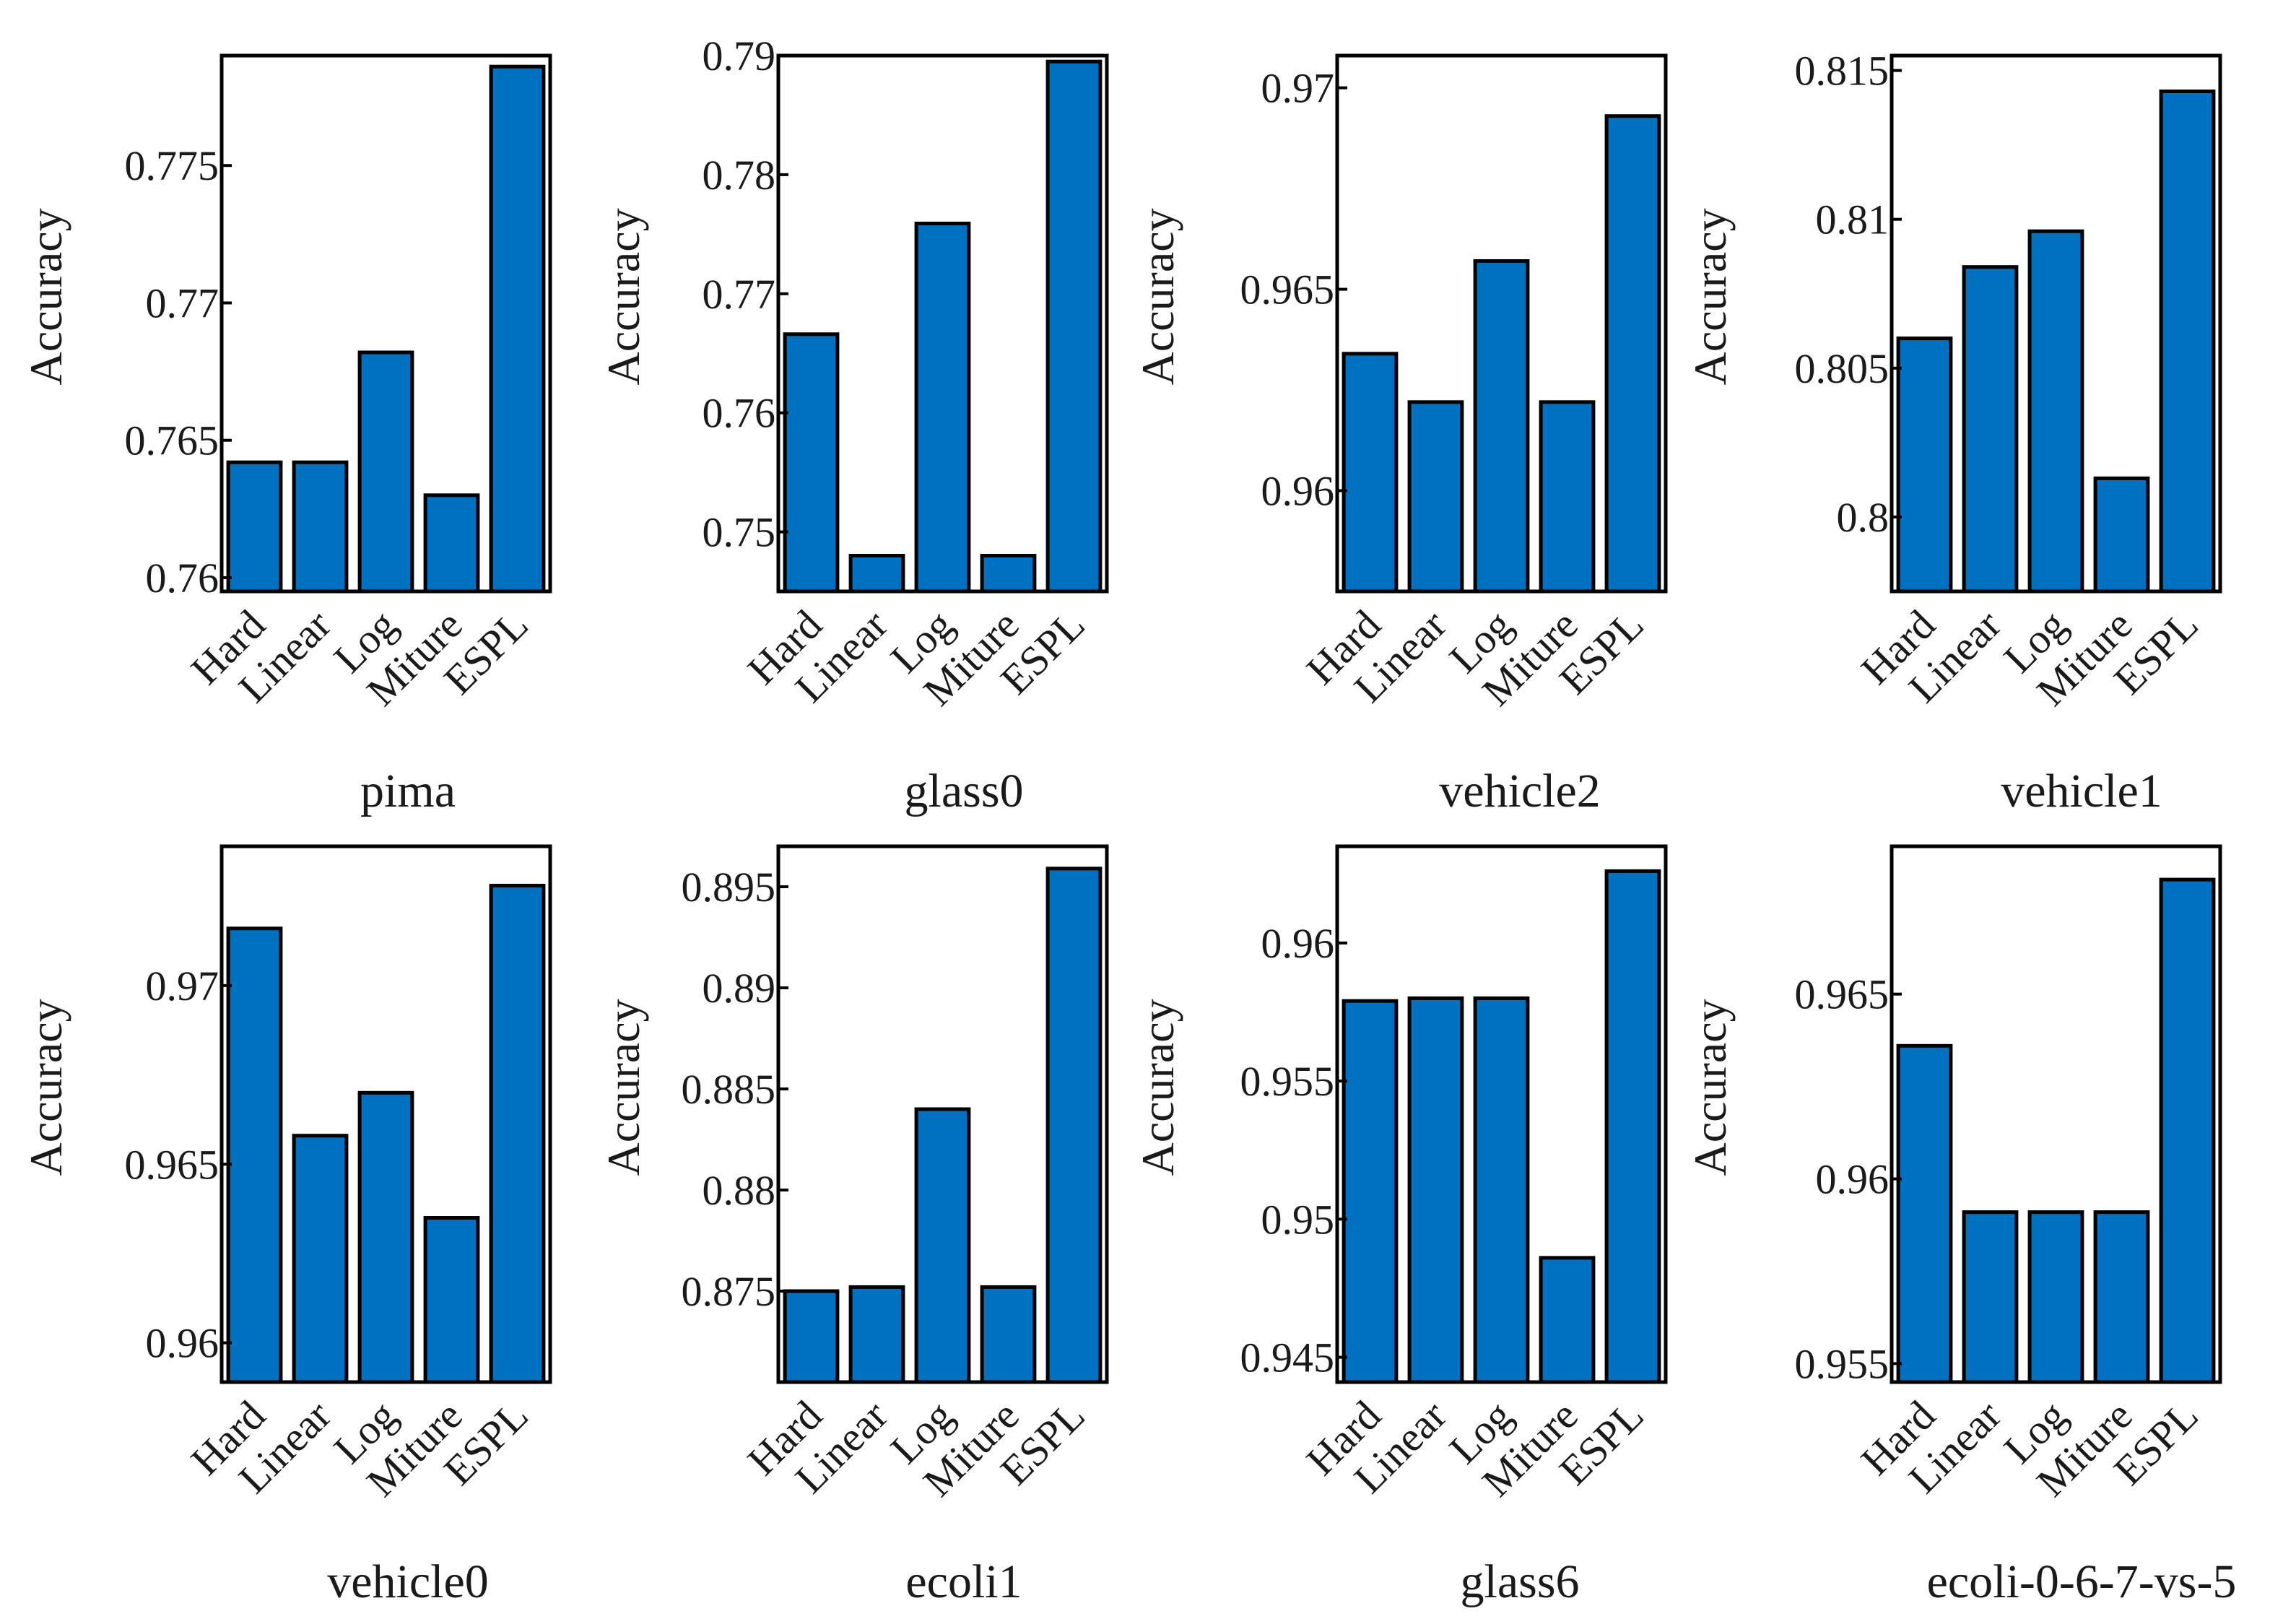  Describe the element at coordinates (739, 1190) in the screenshot. I see `y-tick-label: 0.88` at that location.